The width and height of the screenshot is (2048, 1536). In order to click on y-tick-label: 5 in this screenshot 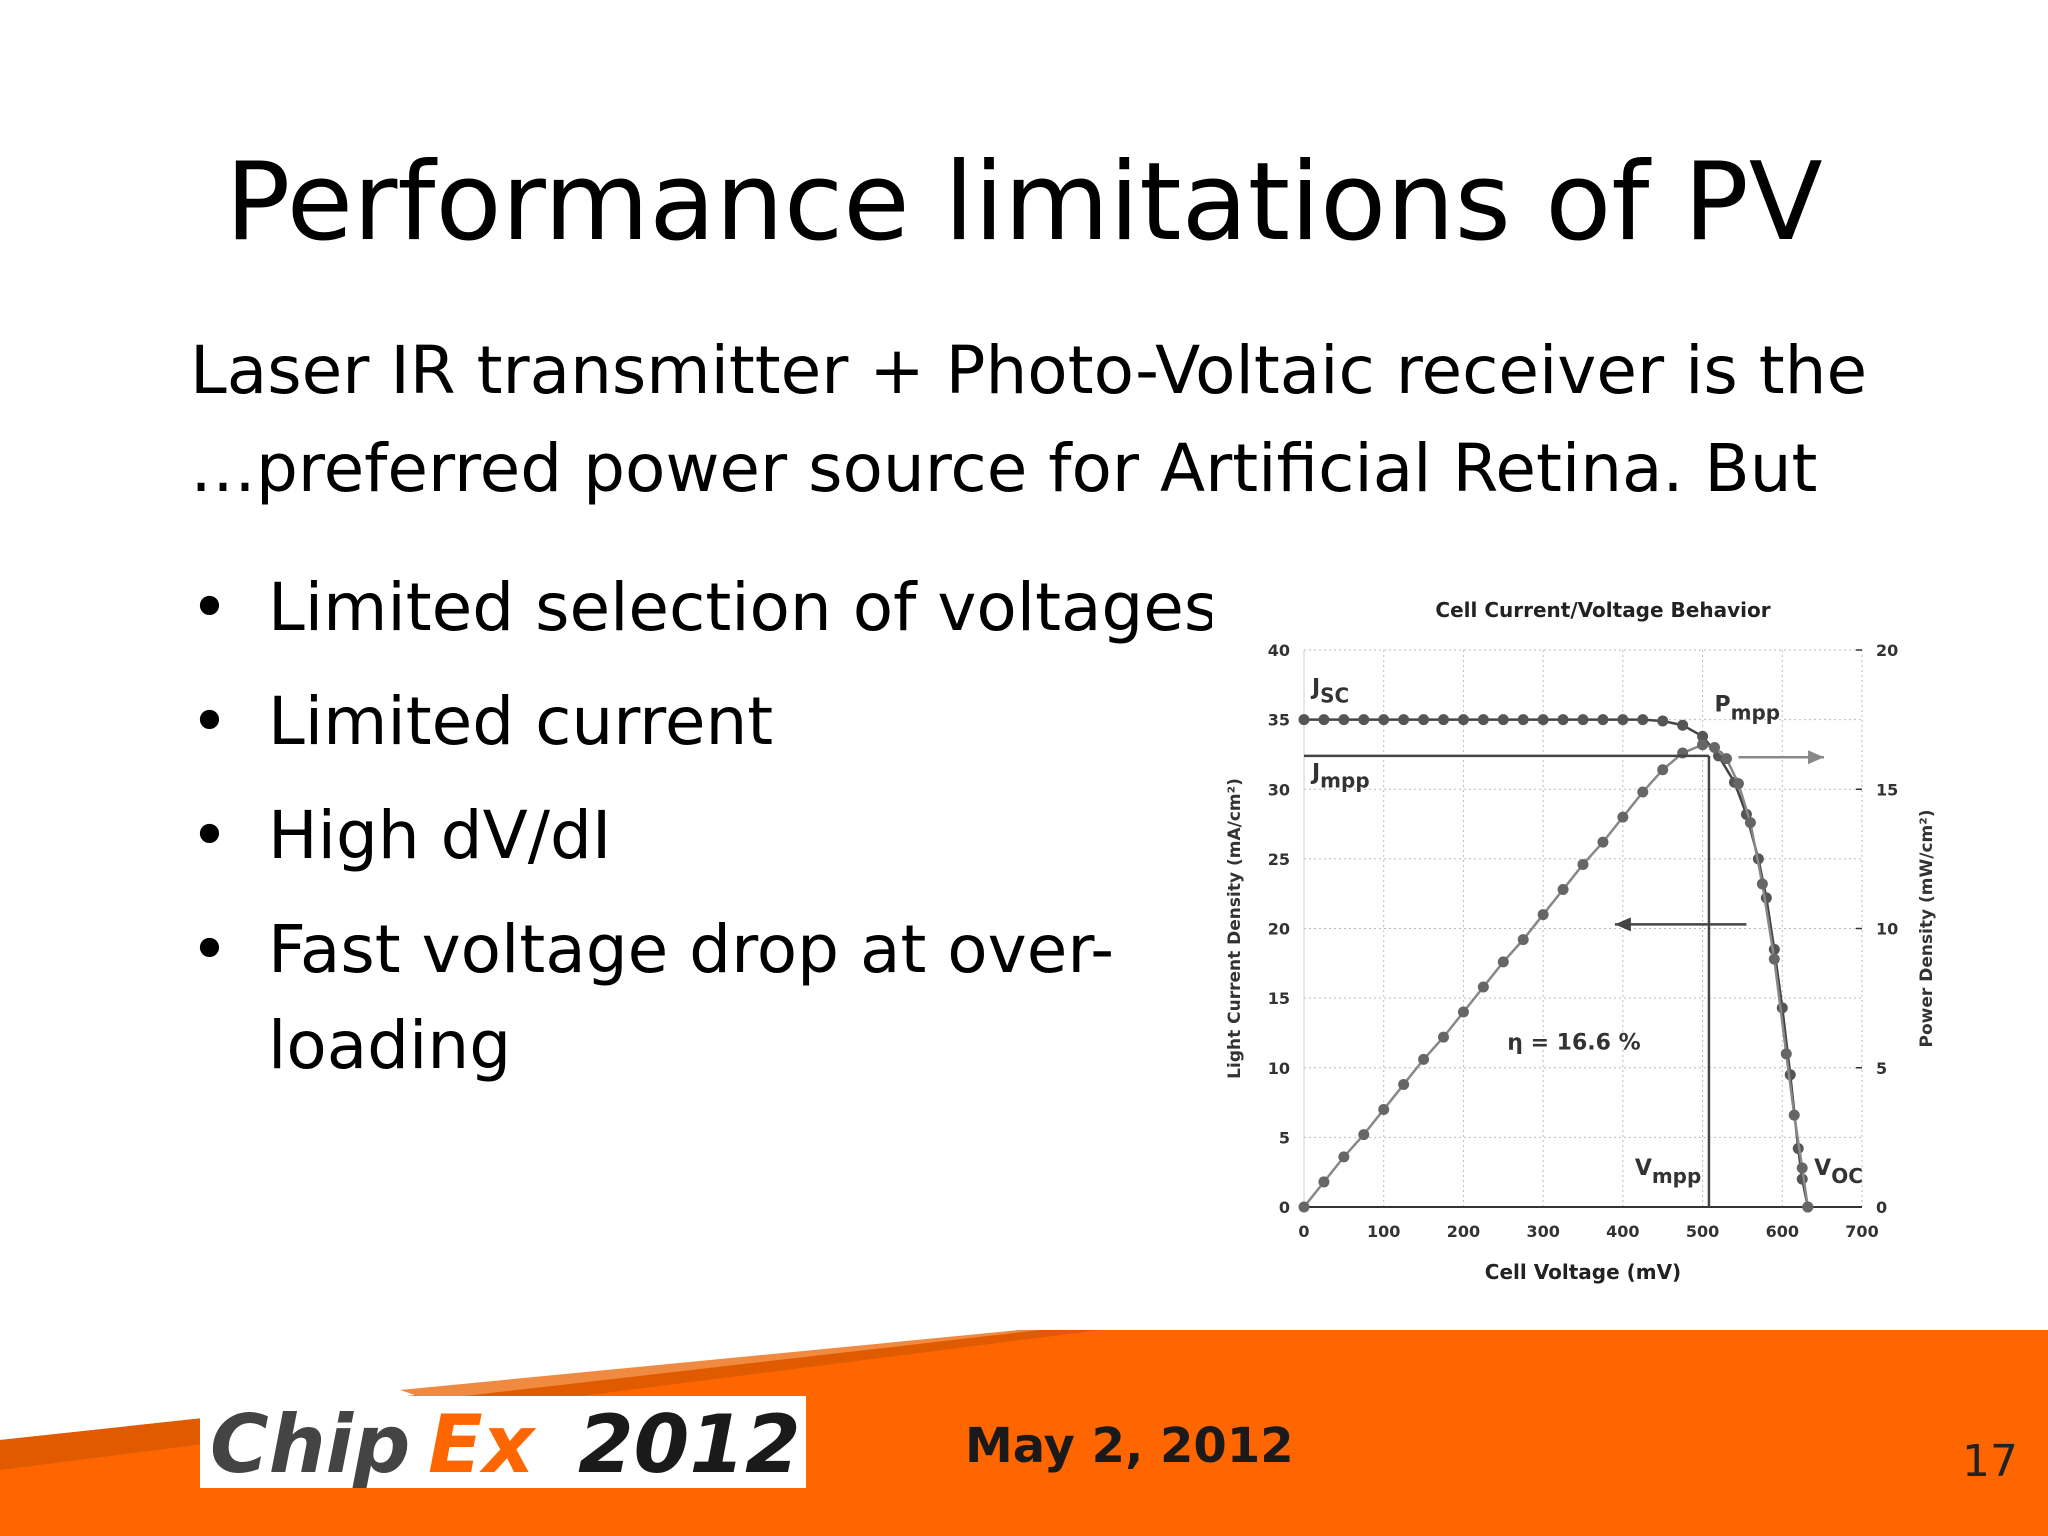, I will do `click(1284, 1137)`.